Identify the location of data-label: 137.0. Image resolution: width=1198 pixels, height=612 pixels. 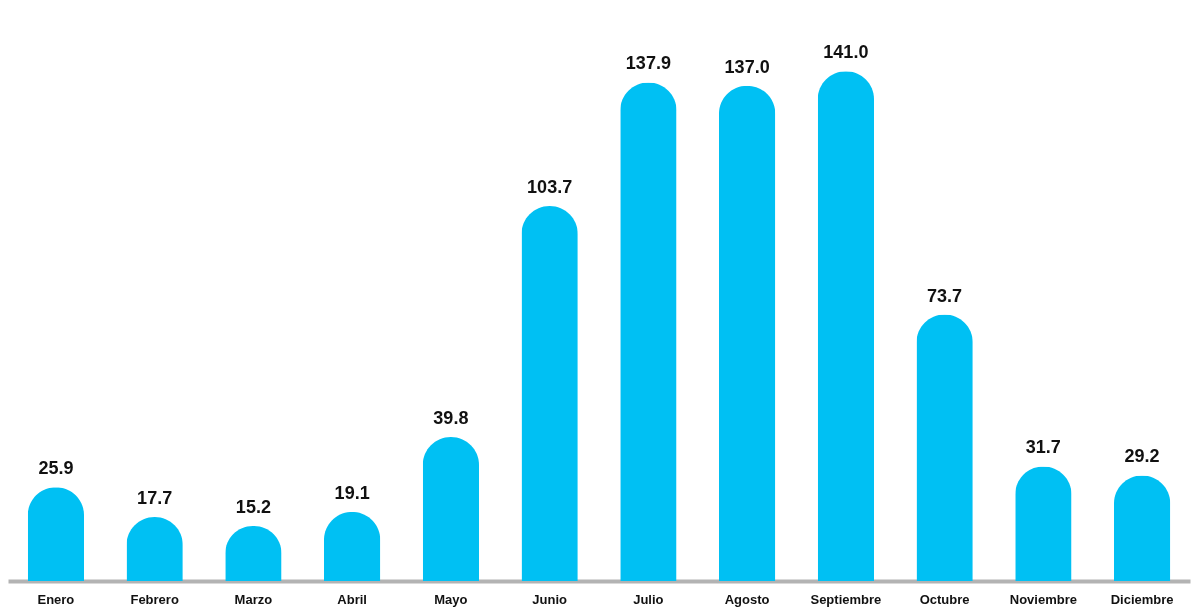
(747, 66).